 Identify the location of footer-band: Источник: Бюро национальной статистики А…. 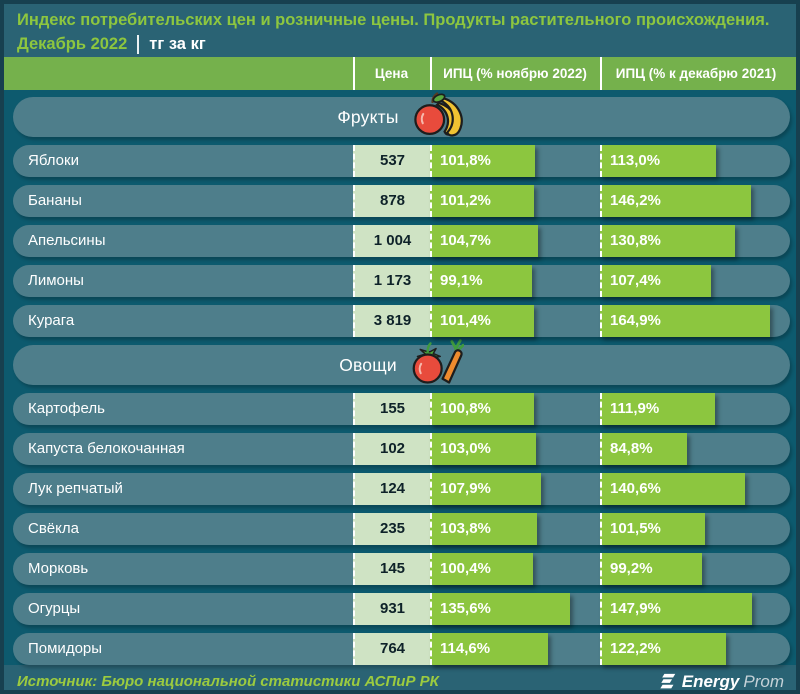
(400, 678).